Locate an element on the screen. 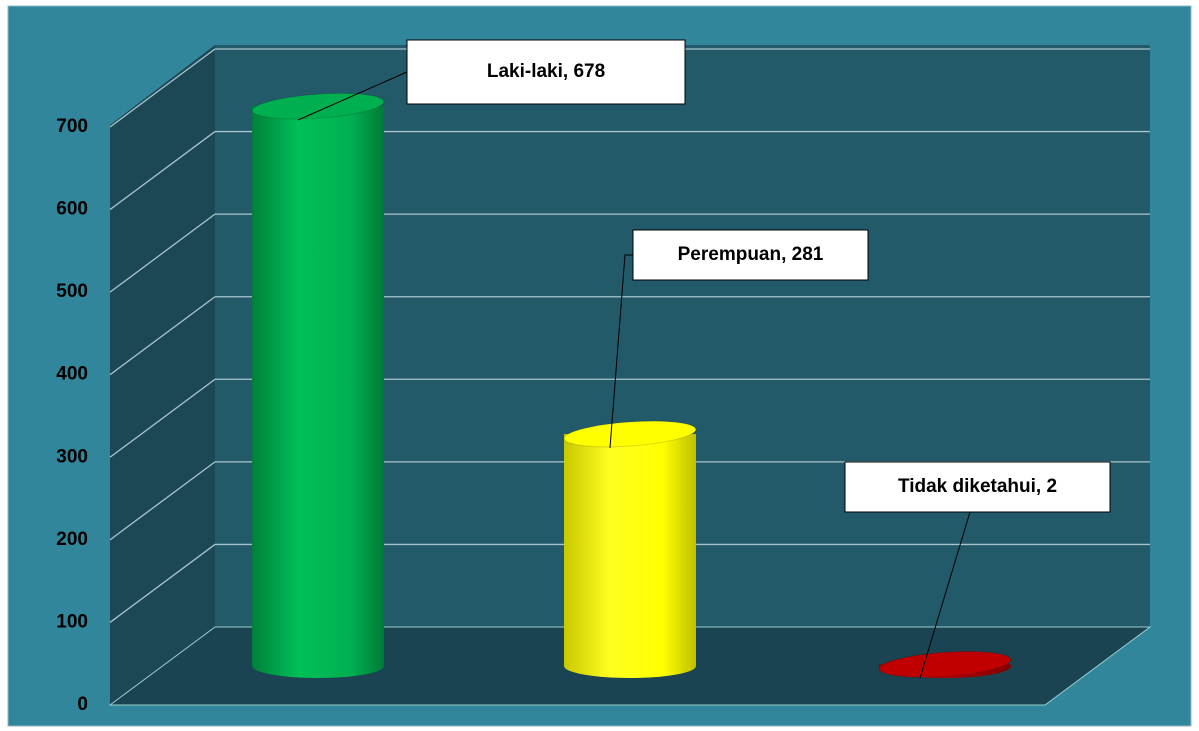 The height and width of the screenshot is (731, 1199). y-tick-label: 500 is located at coordinates (72, 291).